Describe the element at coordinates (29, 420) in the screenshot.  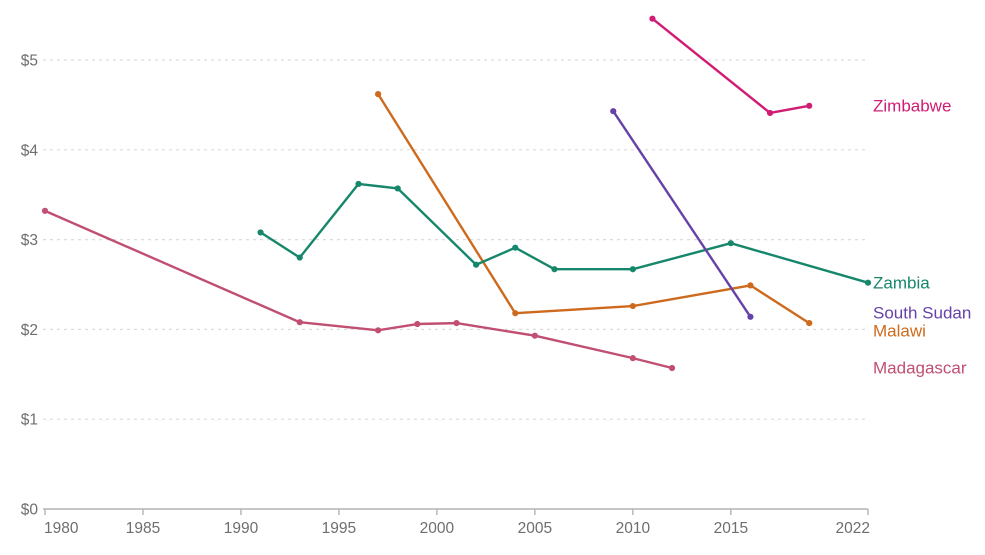
I see `y-axis-tick-label: $1` at that location.